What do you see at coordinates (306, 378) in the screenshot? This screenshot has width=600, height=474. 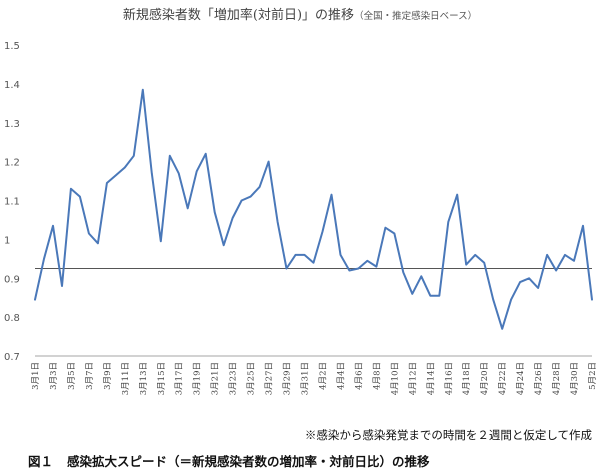 I see `x-tick-label: 3月31日` at bounding box center [306, 378].